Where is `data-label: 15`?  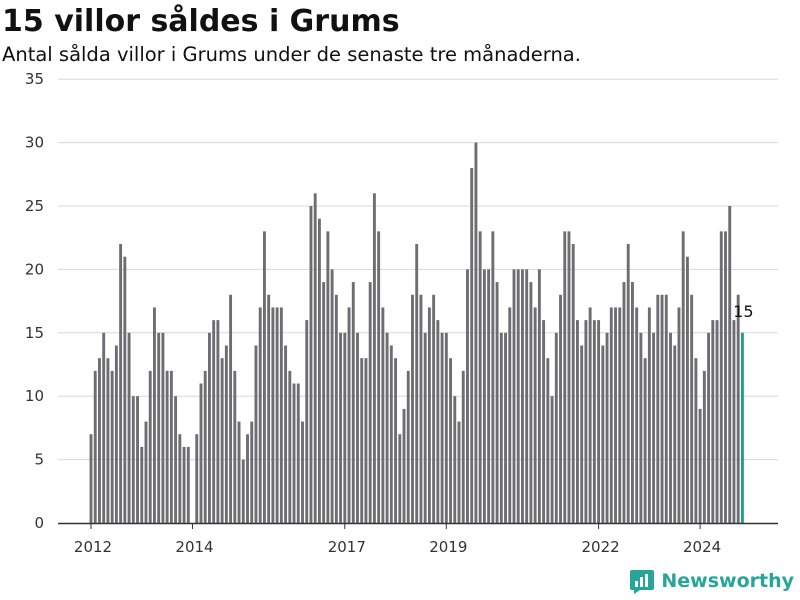 data-label: 15 is located at coordinates (743, 311).